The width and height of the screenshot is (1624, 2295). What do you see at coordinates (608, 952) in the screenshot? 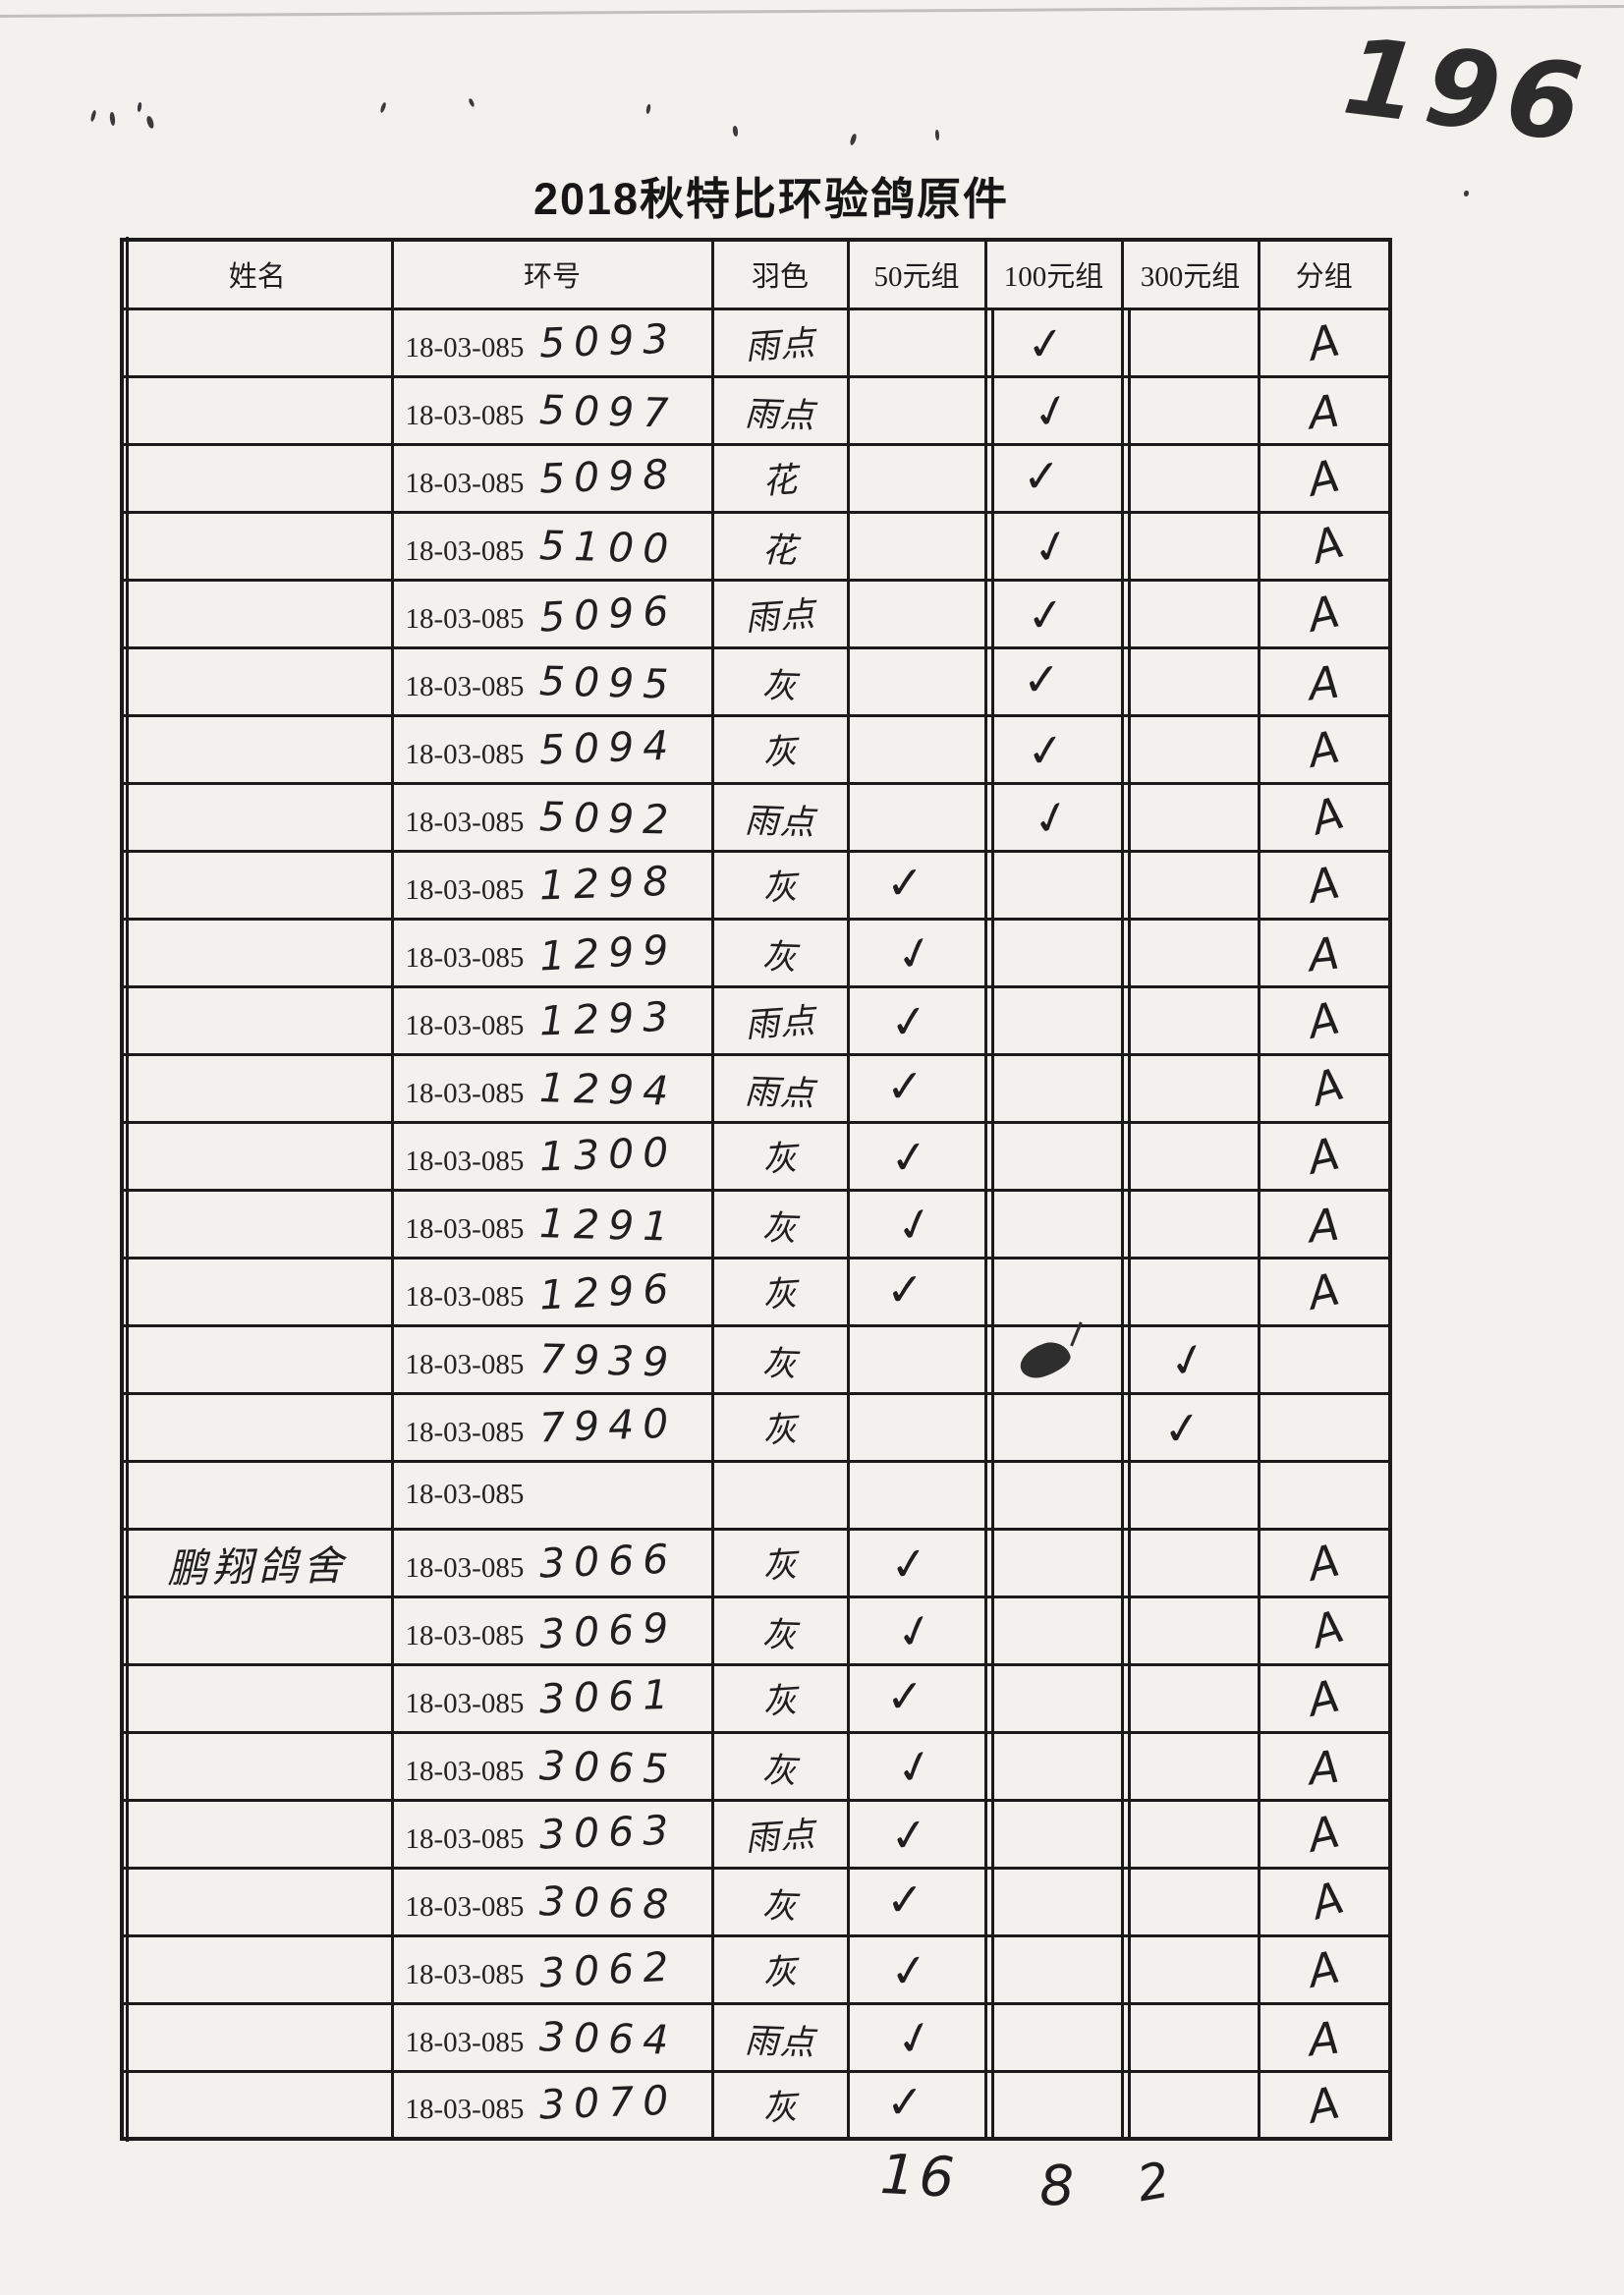
I see `ring-suffix: 1299` at bounding box center [608, 952].